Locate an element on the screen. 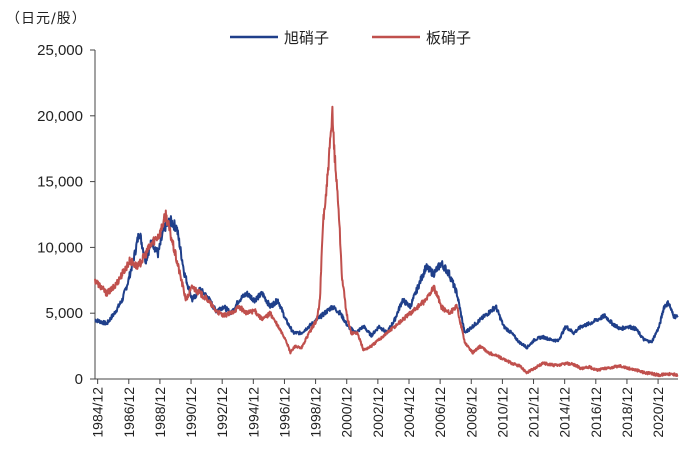 The height and width of the screenshot is (471, 700). x-tick-label: 2002/12 is located at coordinates (378, 412).